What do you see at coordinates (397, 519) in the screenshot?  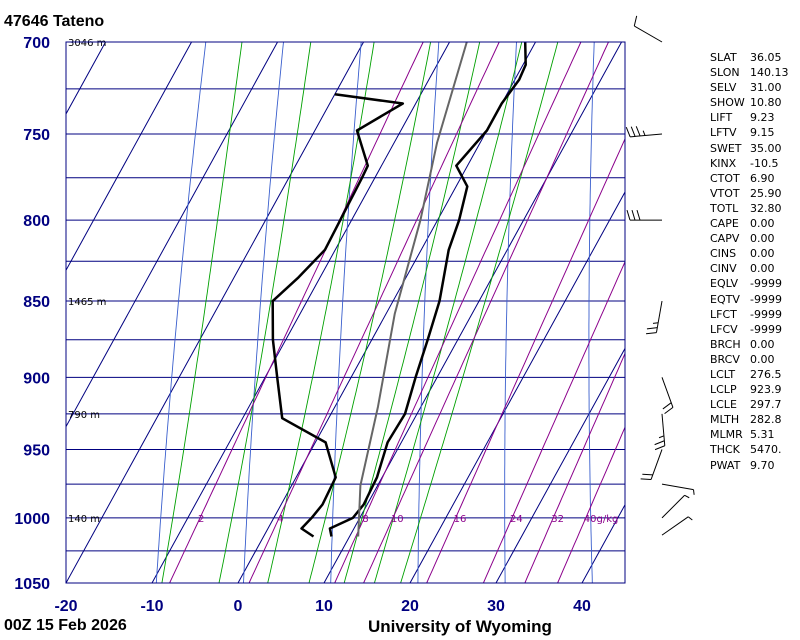 I see `mixing-ratio-label: 10` at bounding box center [397, 519].